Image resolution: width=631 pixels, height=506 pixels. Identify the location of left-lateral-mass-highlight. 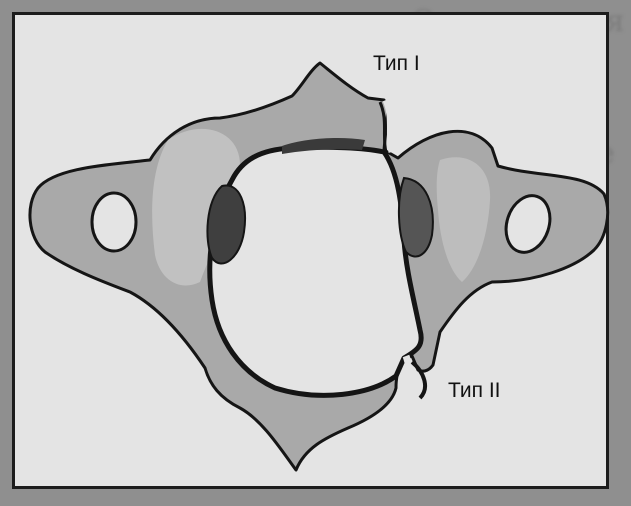
(196, 207).